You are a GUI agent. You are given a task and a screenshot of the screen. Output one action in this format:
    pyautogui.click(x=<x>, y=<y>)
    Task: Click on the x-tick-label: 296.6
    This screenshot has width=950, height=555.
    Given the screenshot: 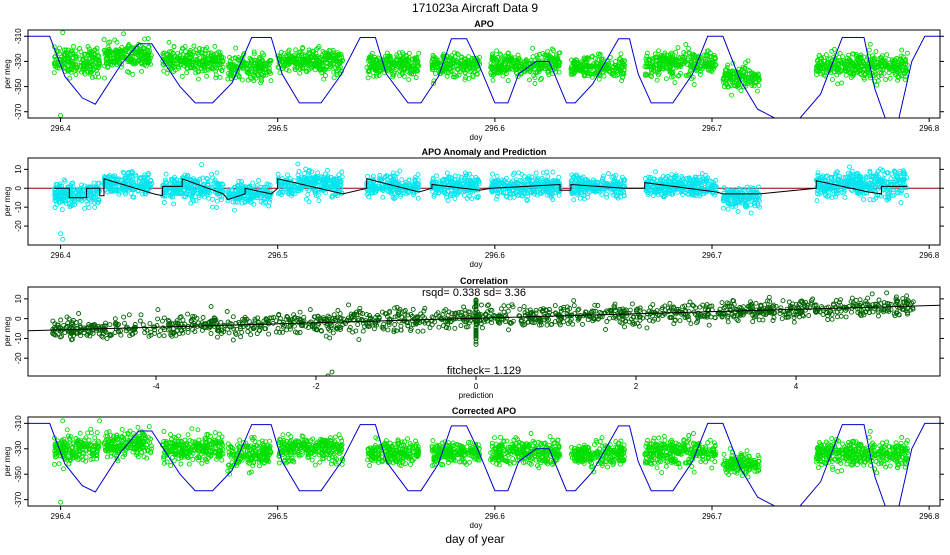 What is the action you would take?
    pyautogui.click(x=495, y=128)
    